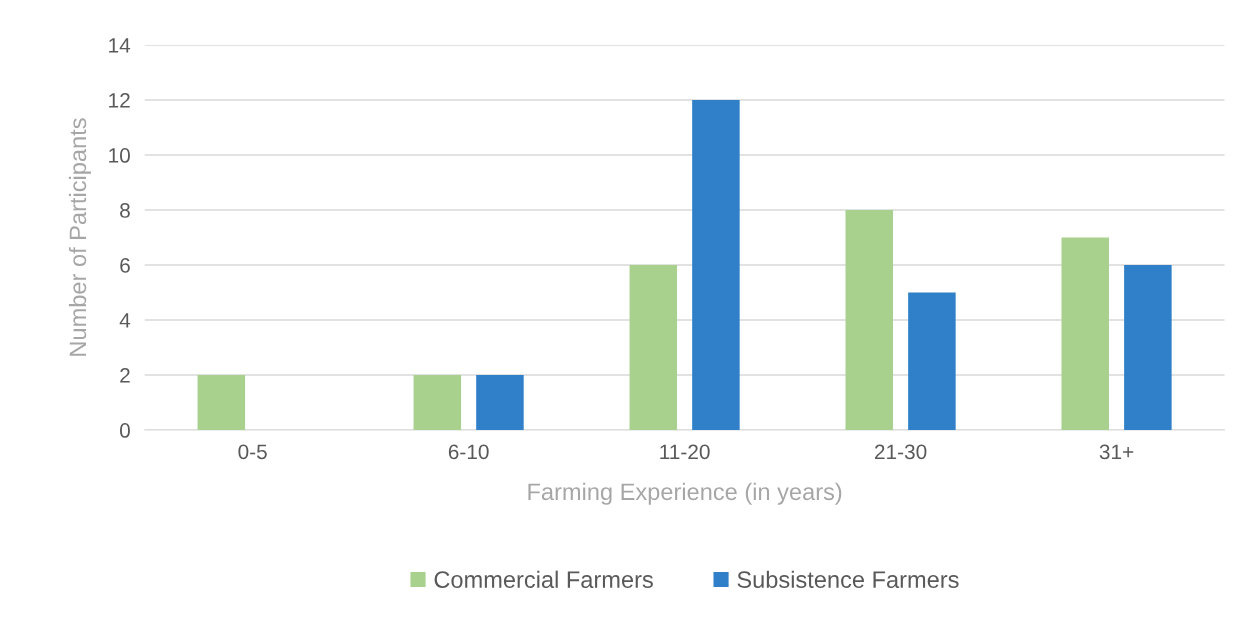 This screenshot has height=617, width=1247. Describe the element at coordinates (125, 210) in the screenshot. I see `y-tick-label: 8` at that location.